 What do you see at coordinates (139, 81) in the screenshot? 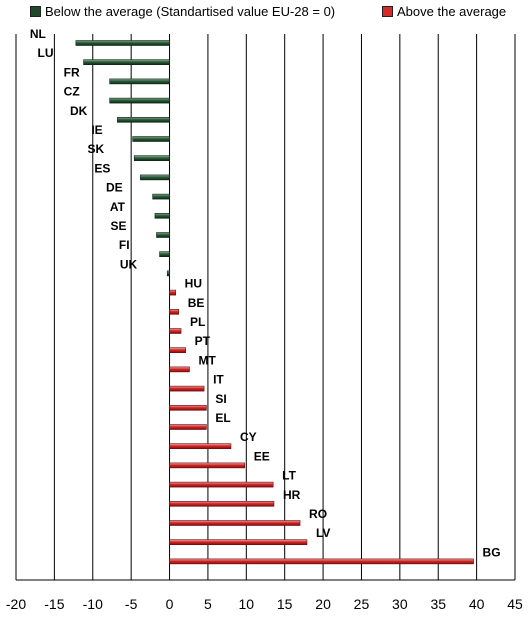
I see `bar-fr` at bounding box center [139, 81].